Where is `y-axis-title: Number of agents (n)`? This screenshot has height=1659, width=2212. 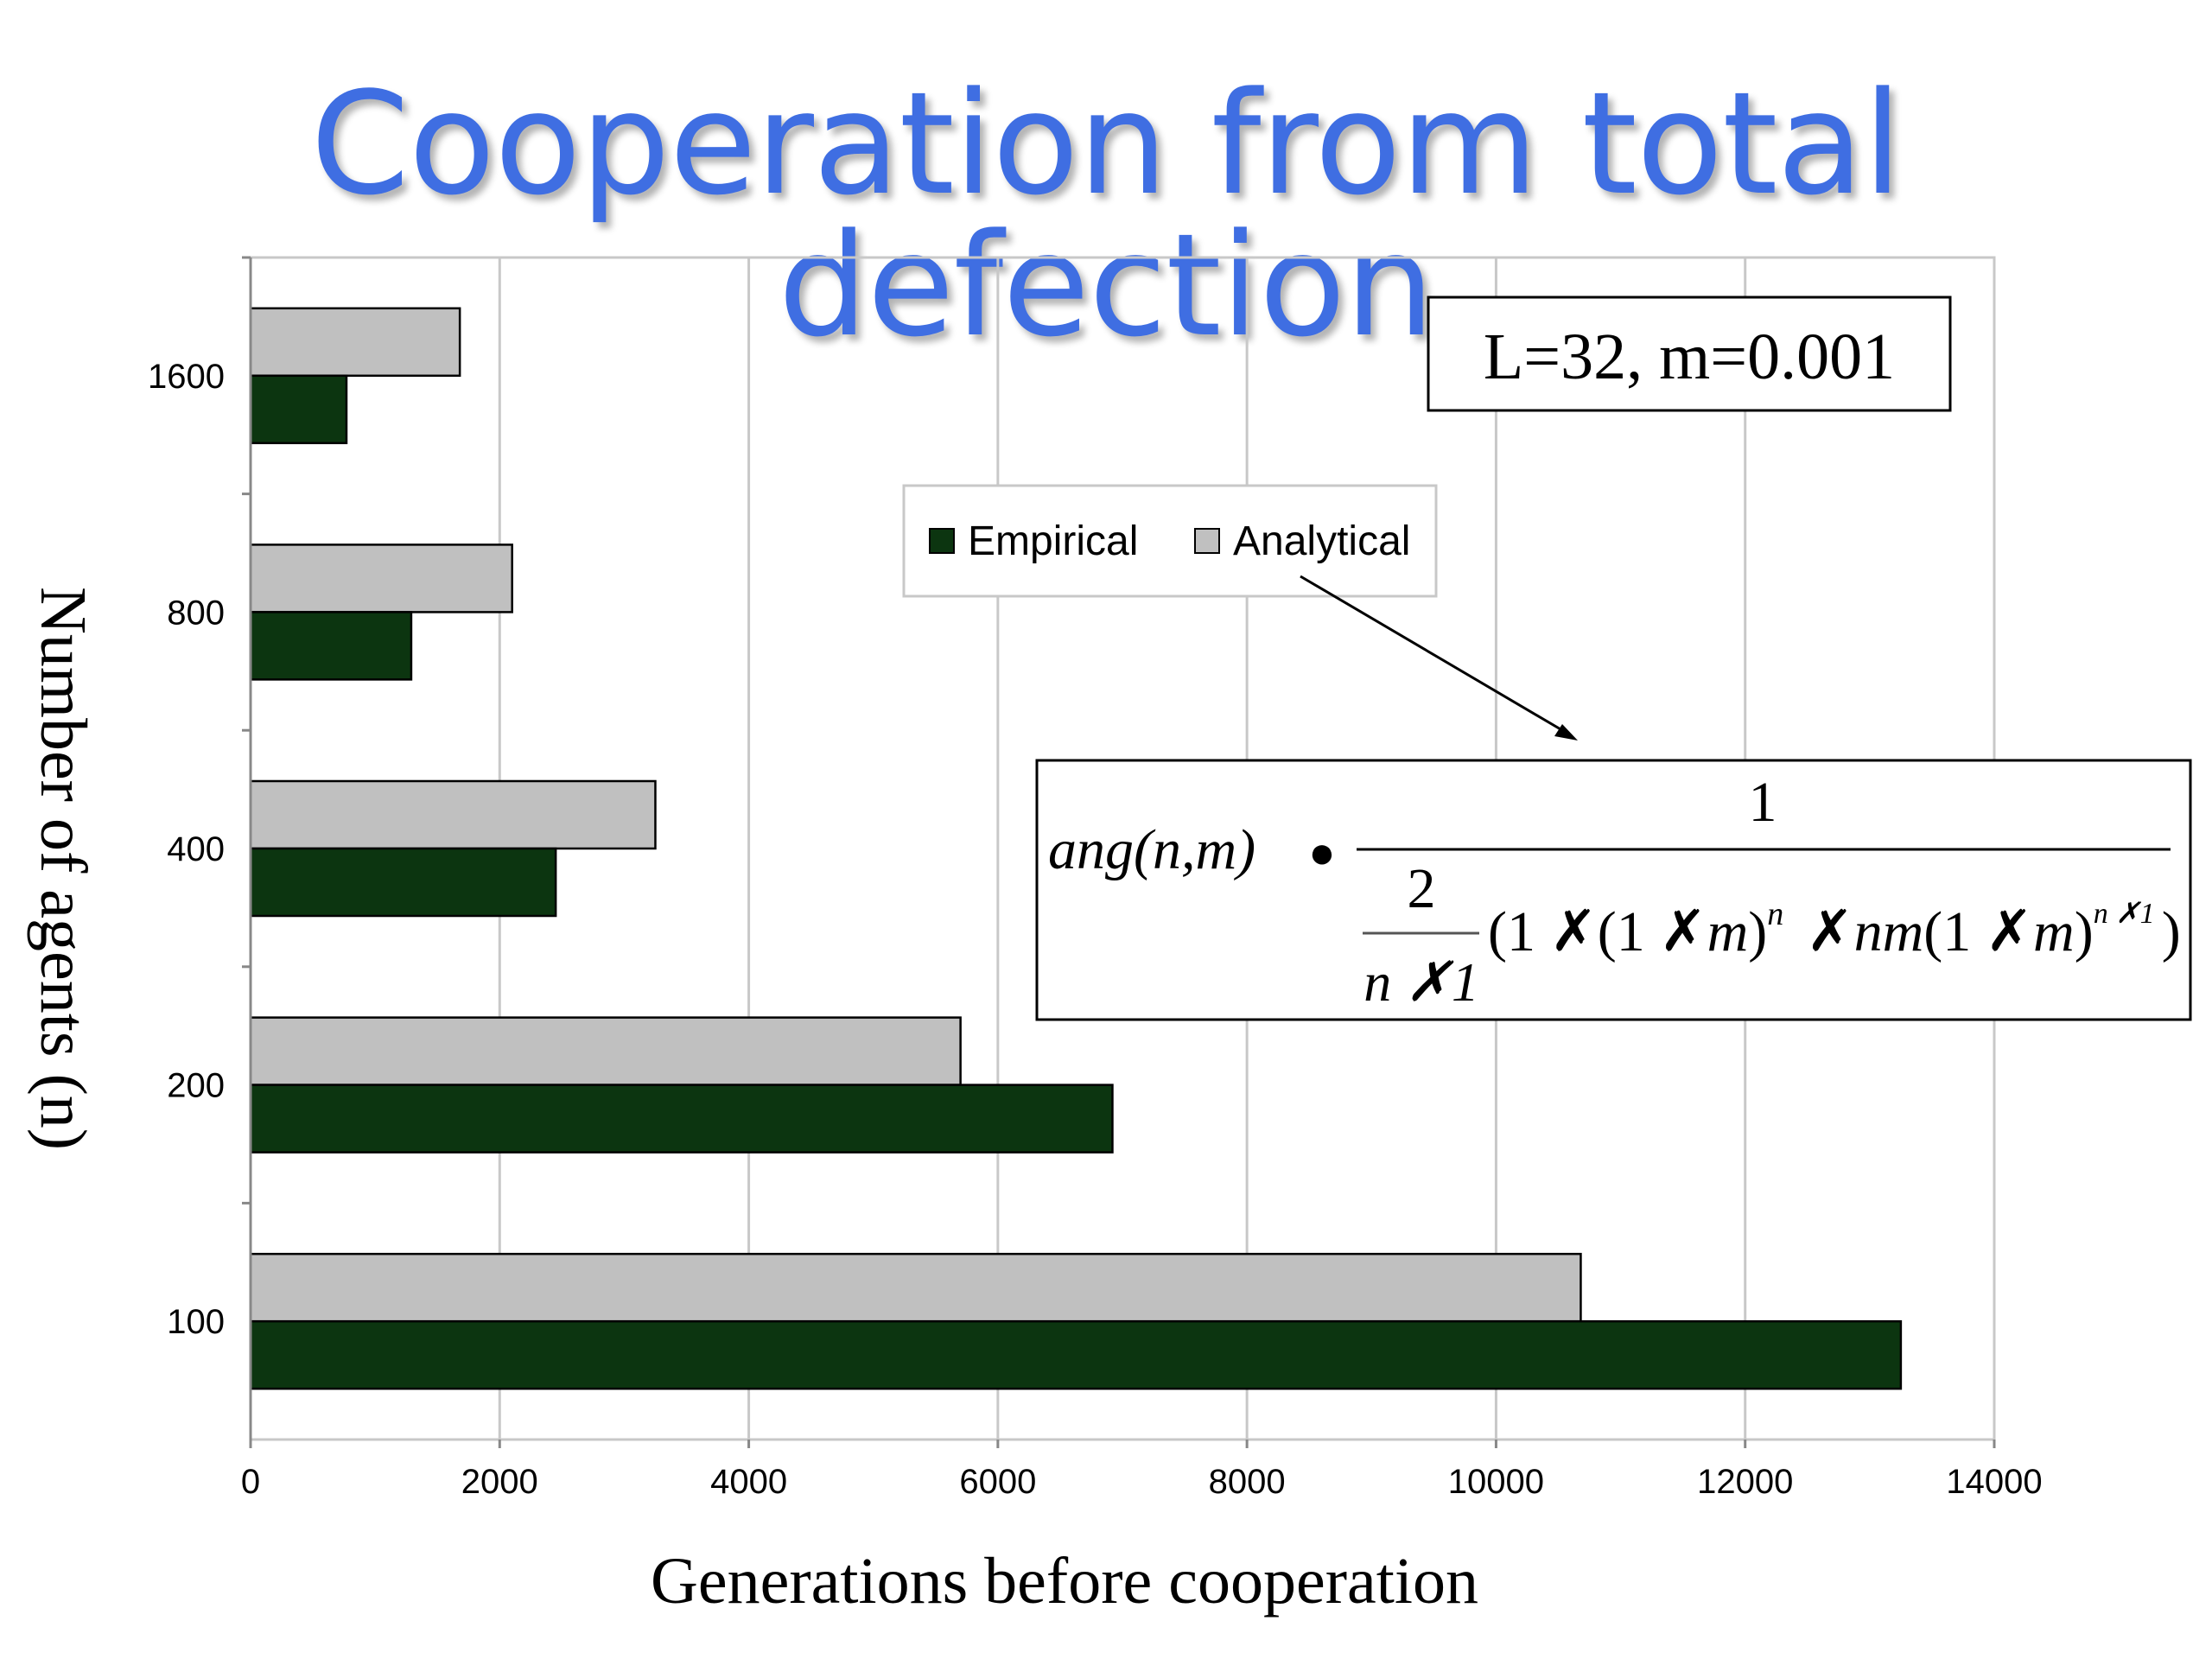 y-axis-title: Number of agents (n) is located at coordinates (63, 868).